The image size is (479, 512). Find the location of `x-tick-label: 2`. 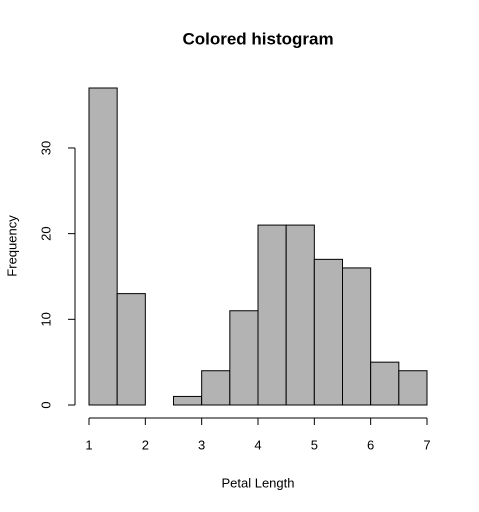

x-tick-label: 2 is located at coordinates (145, 444).